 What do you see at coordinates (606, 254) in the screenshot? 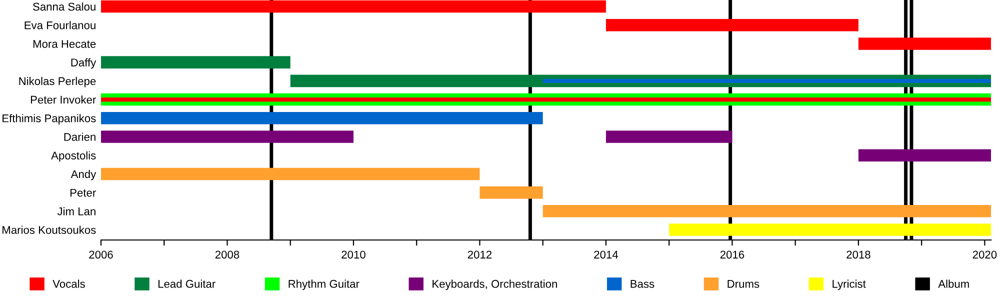
I see `x-tick-label: 2014` at bounding box center [606, 254].